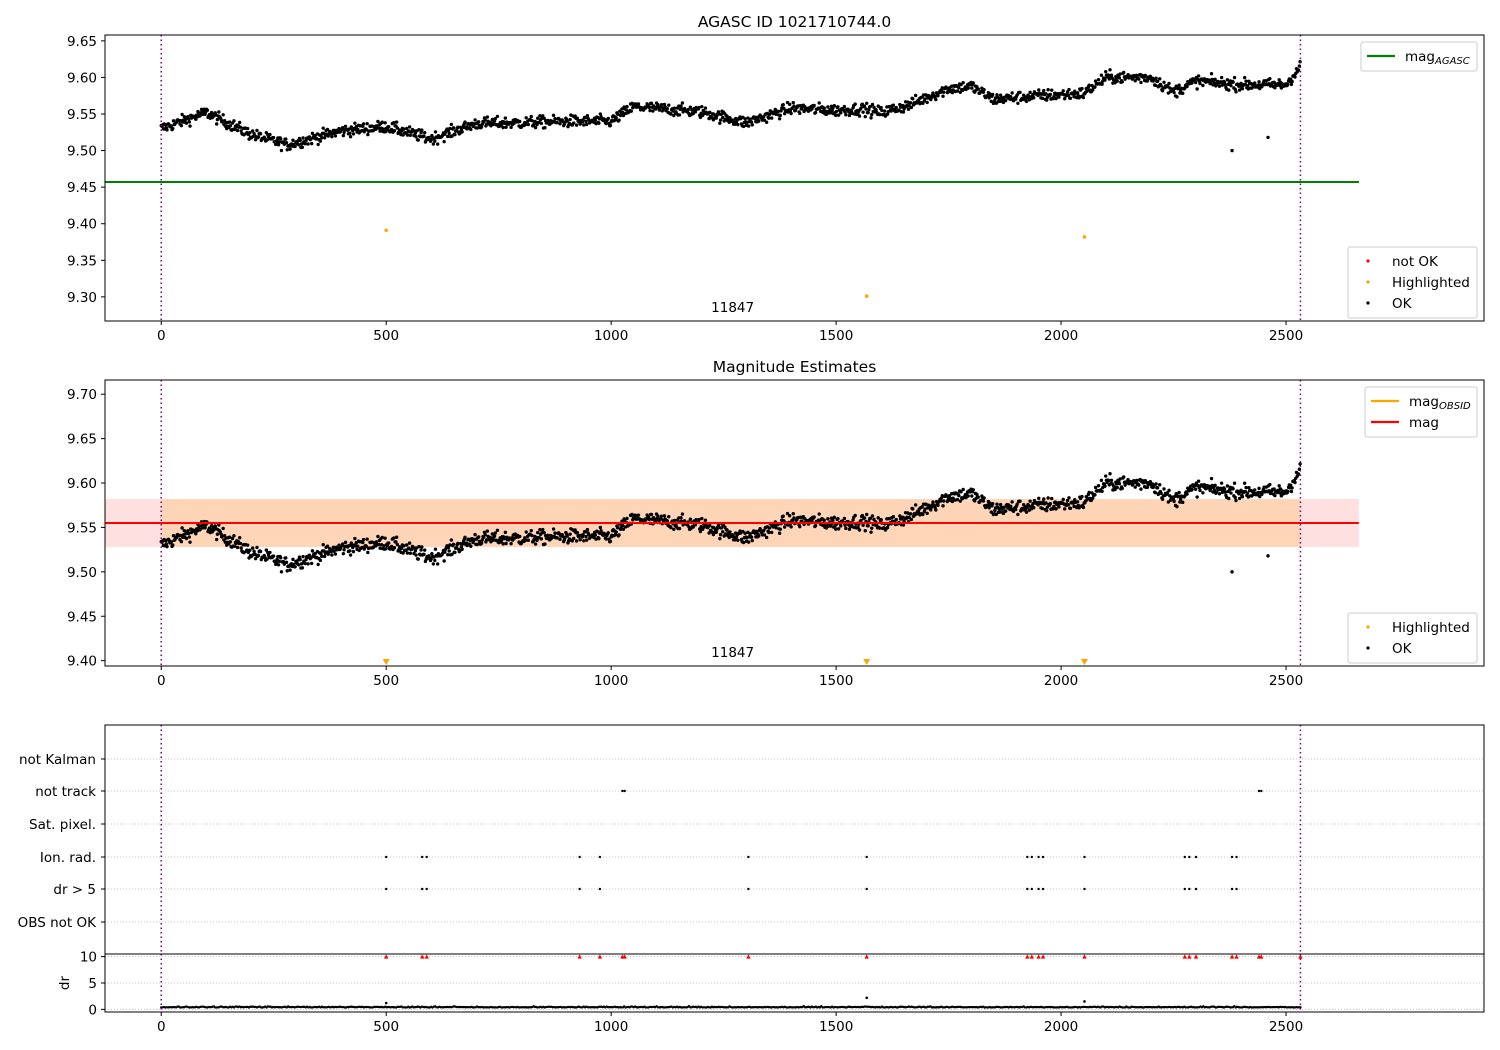 The image size is (1500, 1050). Describe the element at coordinates (82, 298) in the screenshot. I see `y-tick-label: 9.30` at that location.